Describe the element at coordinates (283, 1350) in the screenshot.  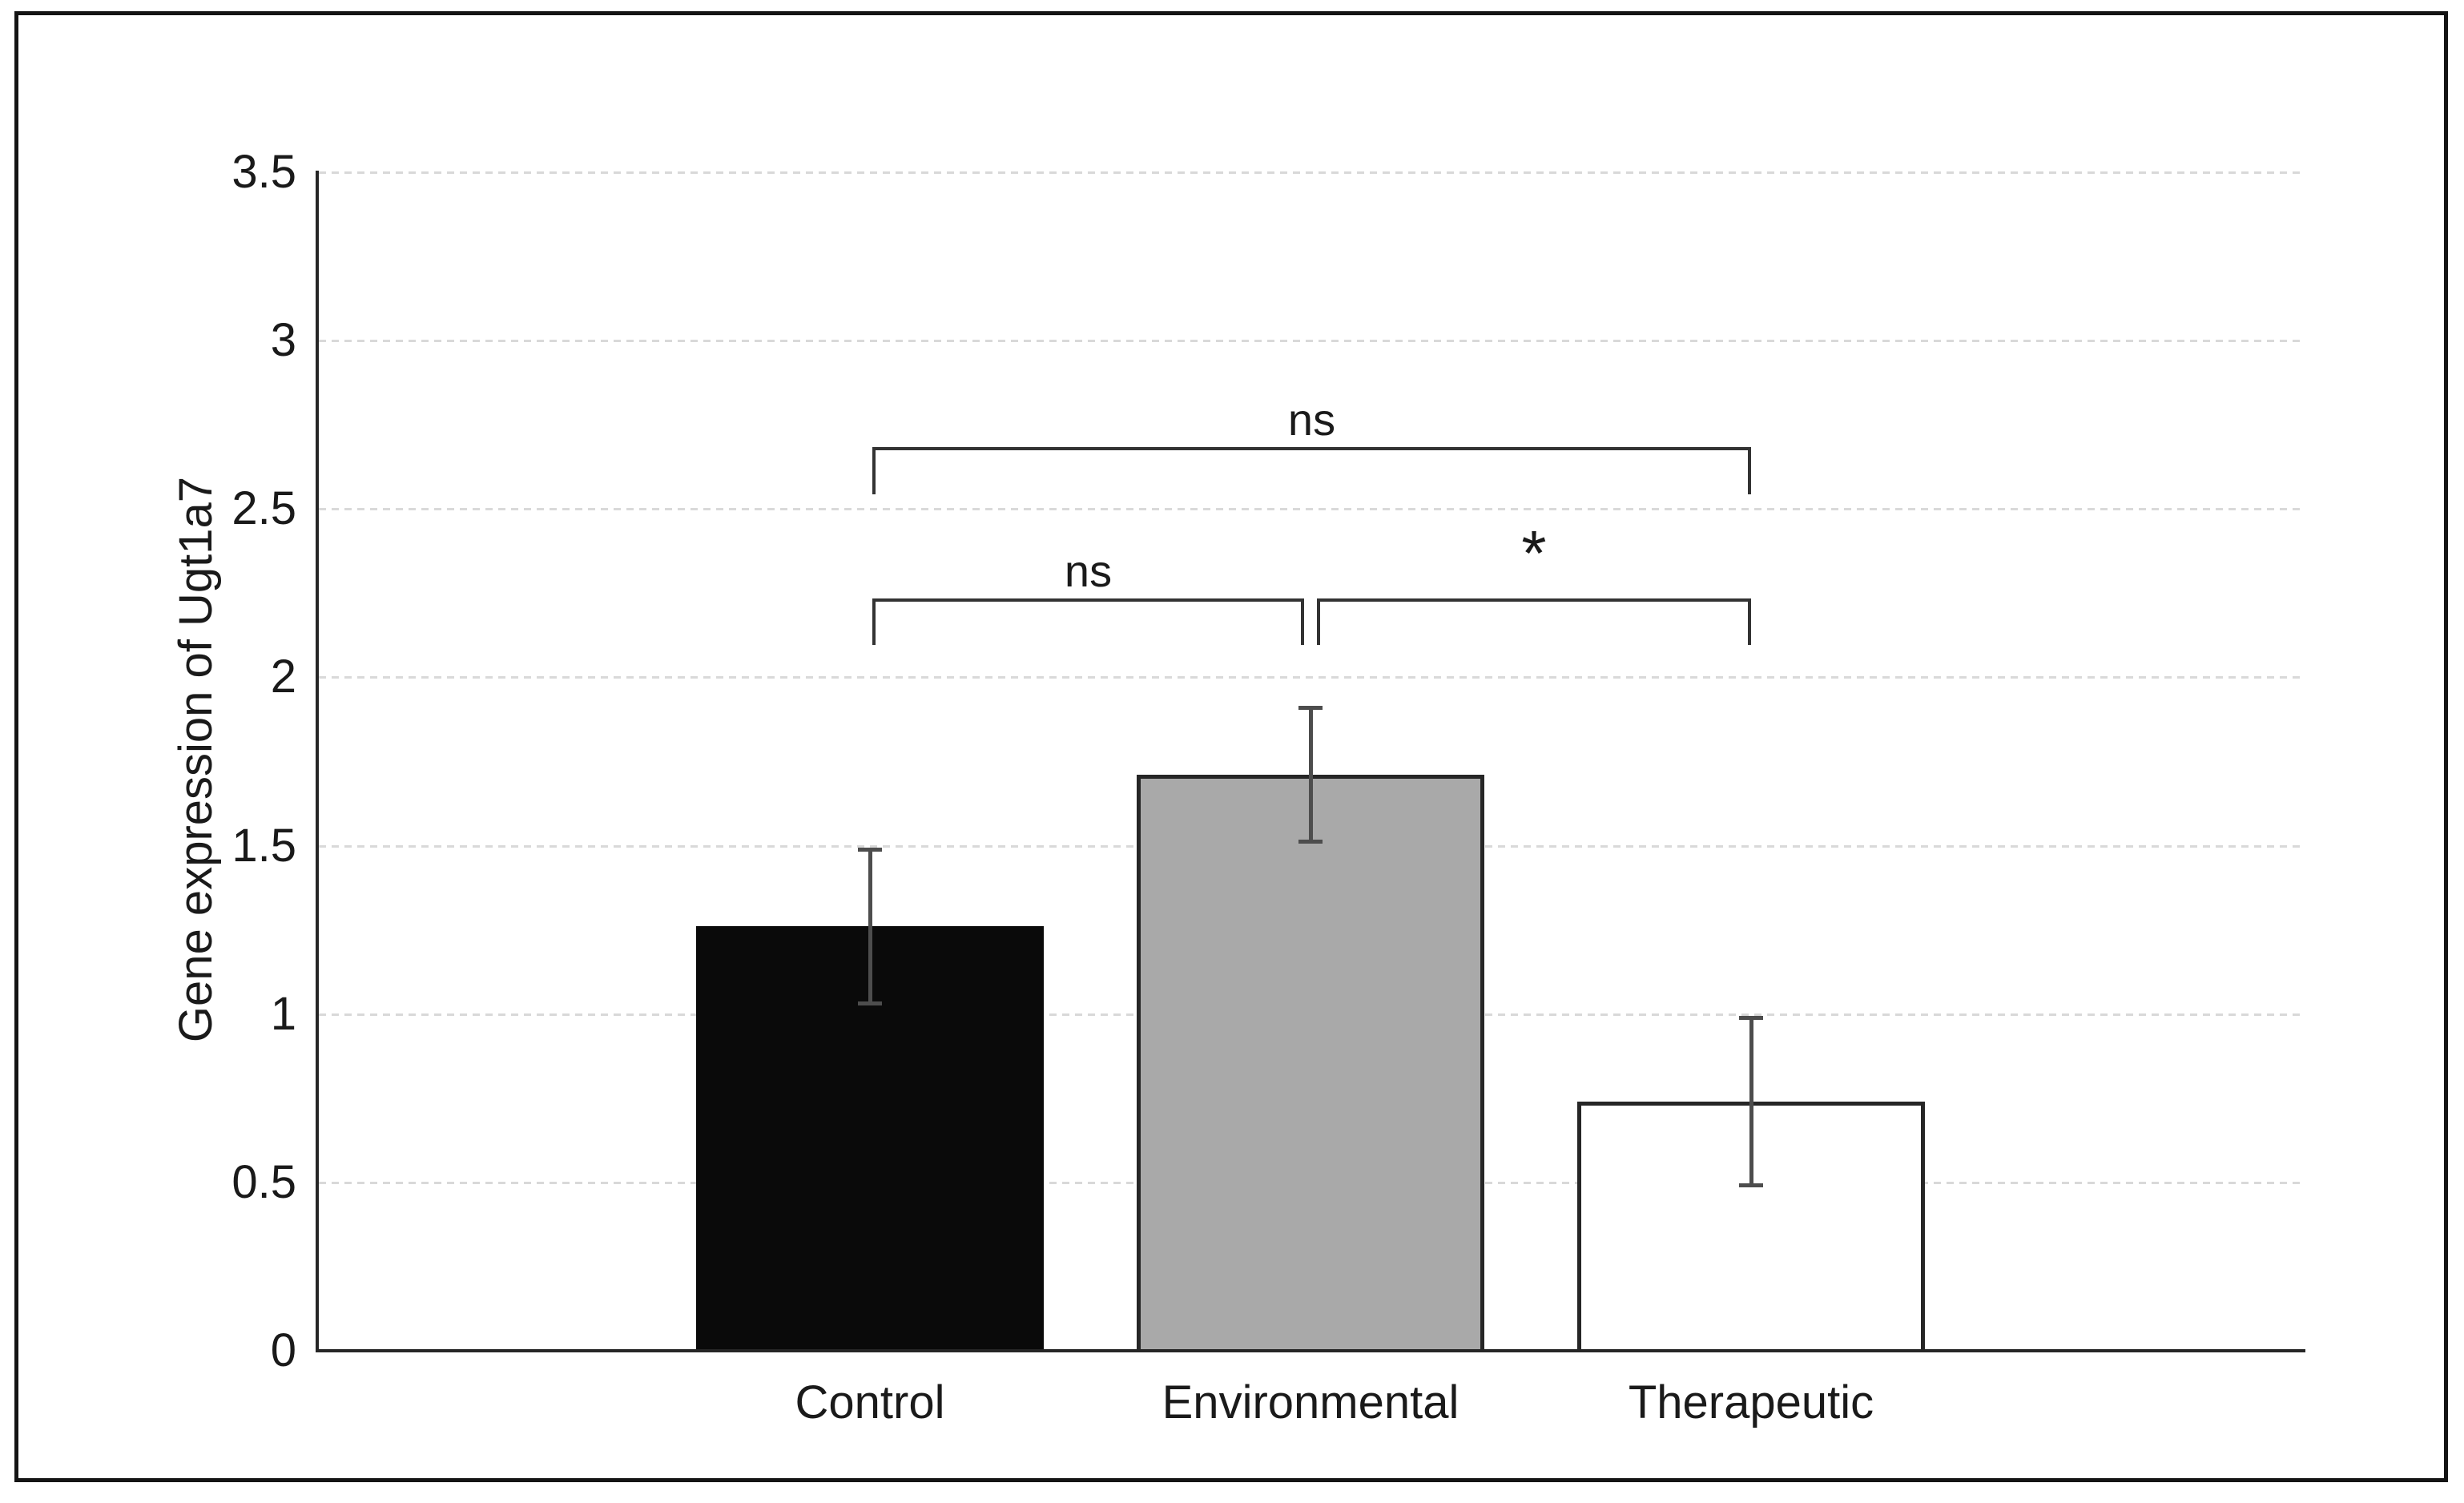
I see `y-tick-label: 0` at that location.